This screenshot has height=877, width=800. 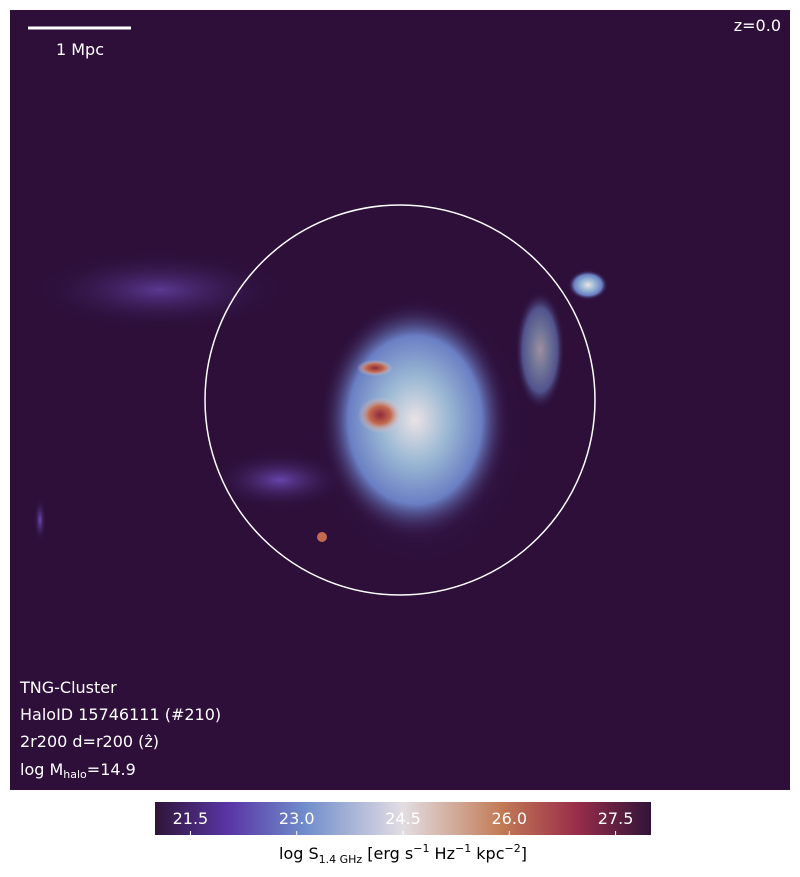 I want to click on info-line: 2r200 d=r200 (ẑ), so click(x=89, y=741).